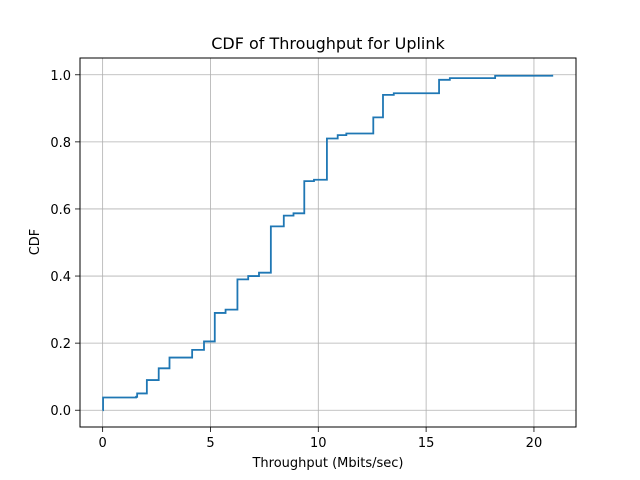 The width and height of the screenshot is (640, 480). Describe the element at coordinates (210, 443) in the screenshot. I see `x-tick-label: 5` at that location.